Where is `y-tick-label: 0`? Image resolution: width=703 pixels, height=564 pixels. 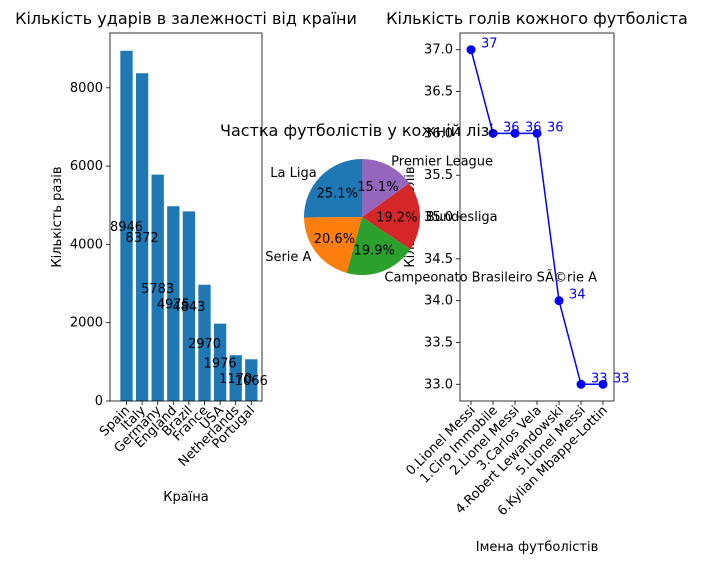
y-tick-label: 0 is located at coordinates (99, 401).